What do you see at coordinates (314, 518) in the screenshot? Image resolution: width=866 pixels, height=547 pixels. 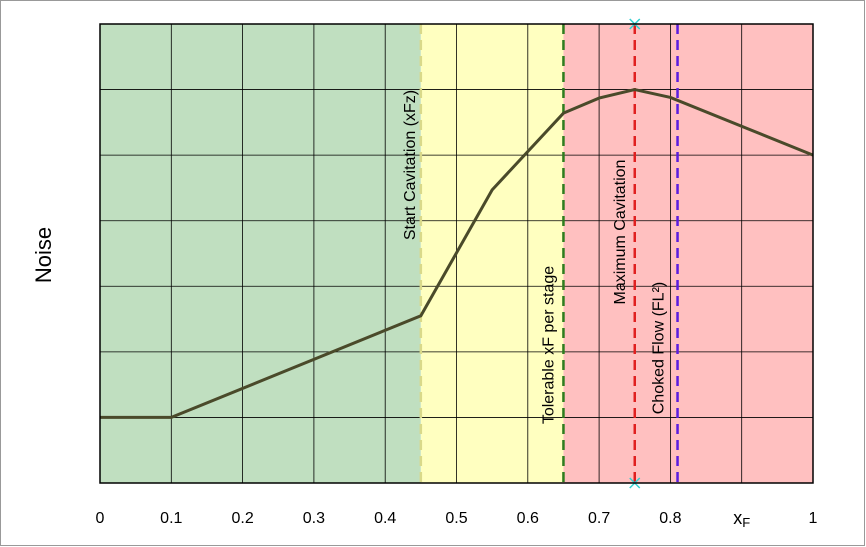 I see `x-tick-label: 0.3` at bounding box center [314, 518].